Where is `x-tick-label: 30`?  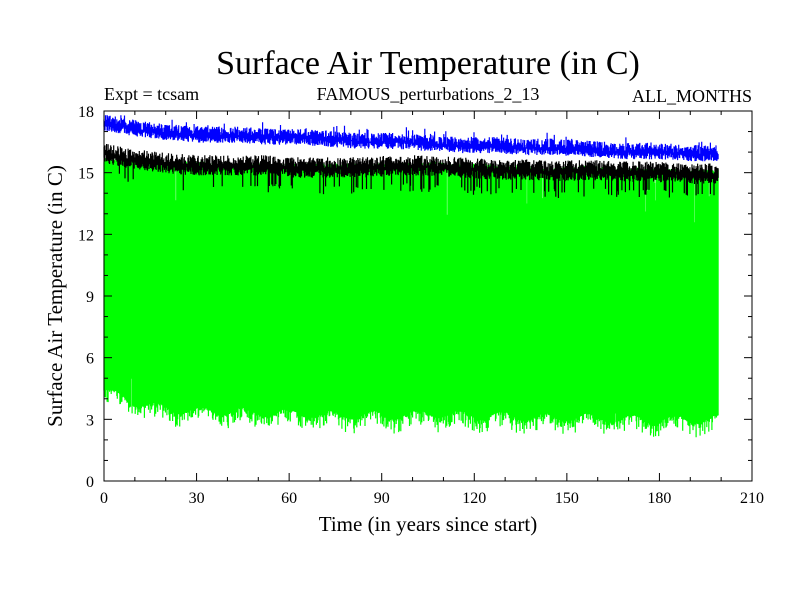 x-tick-label: 30 is located at coordinates (197, 498).